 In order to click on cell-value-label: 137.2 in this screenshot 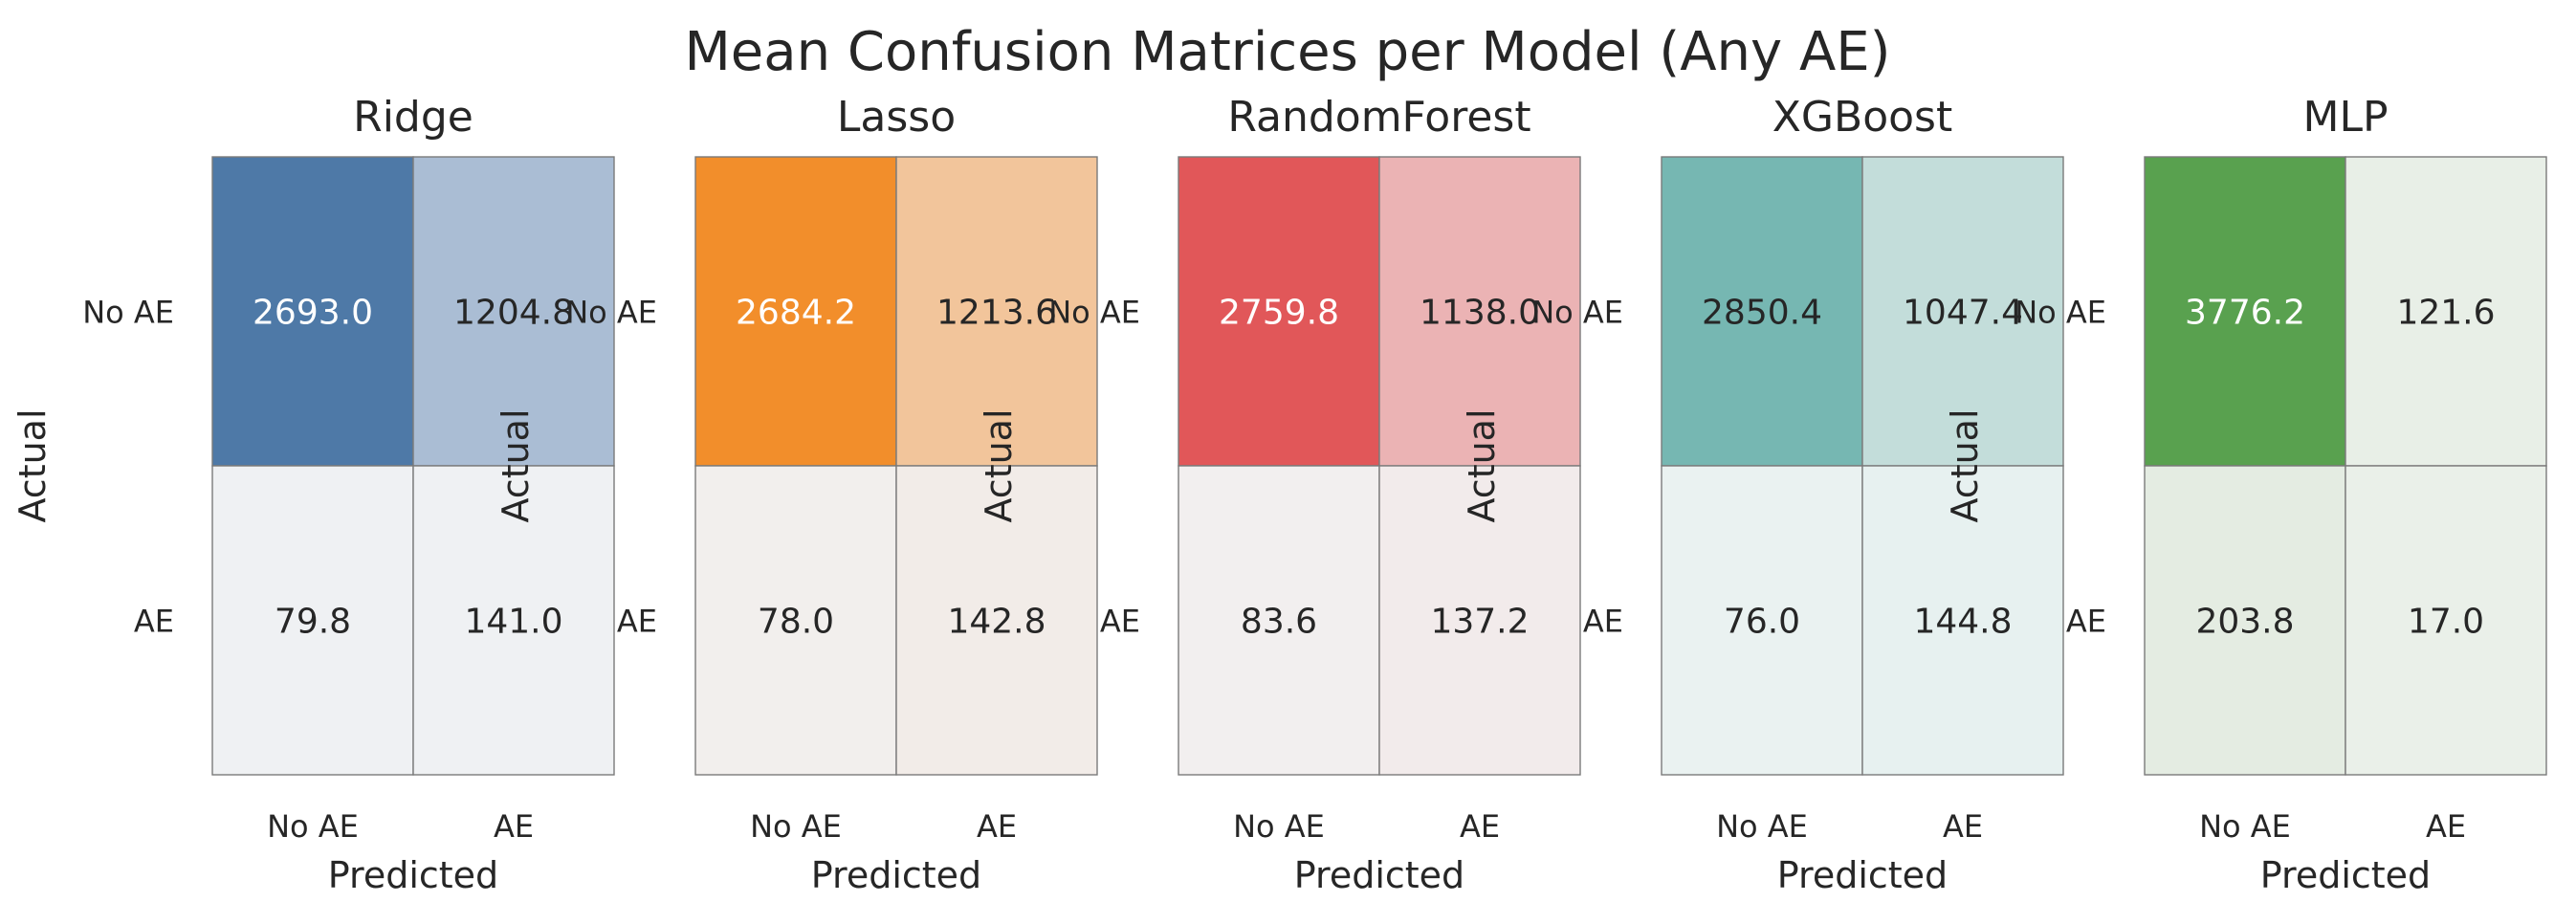, I will do `click(1480, 622)`.